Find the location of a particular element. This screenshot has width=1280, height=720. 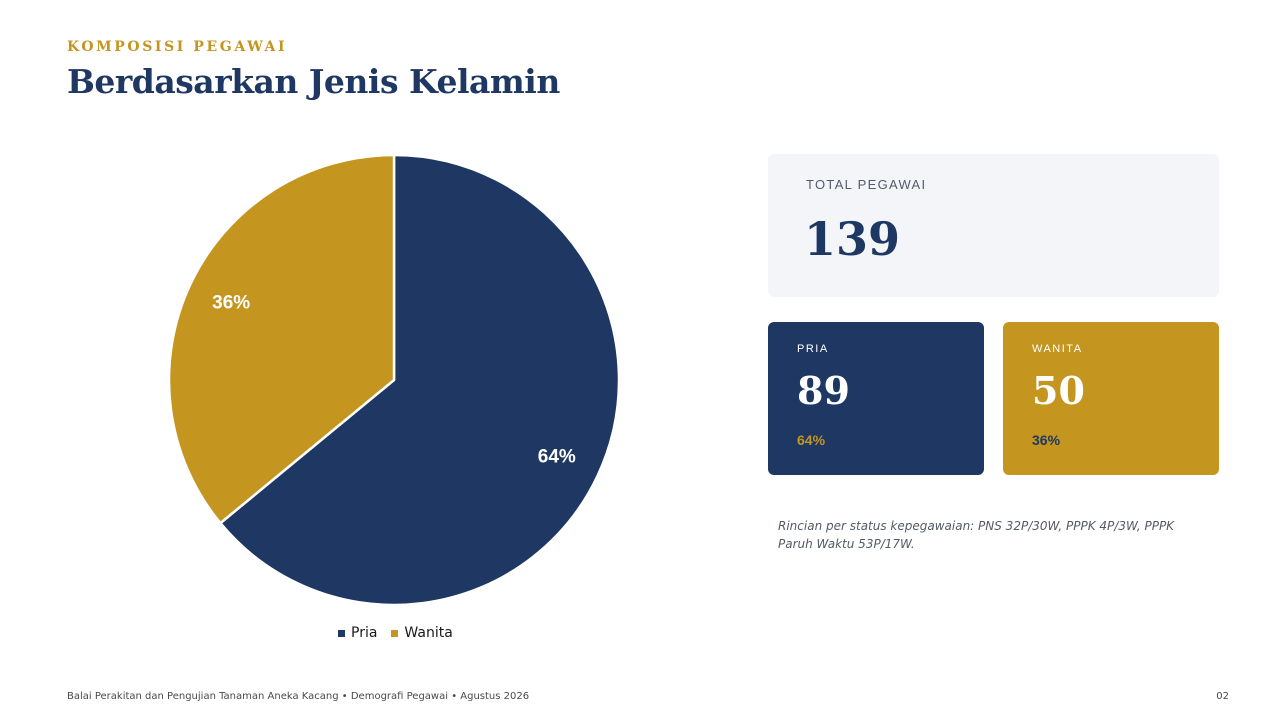

total-label: TOTAL PEGAWAI is located at coordinates (866, 184).